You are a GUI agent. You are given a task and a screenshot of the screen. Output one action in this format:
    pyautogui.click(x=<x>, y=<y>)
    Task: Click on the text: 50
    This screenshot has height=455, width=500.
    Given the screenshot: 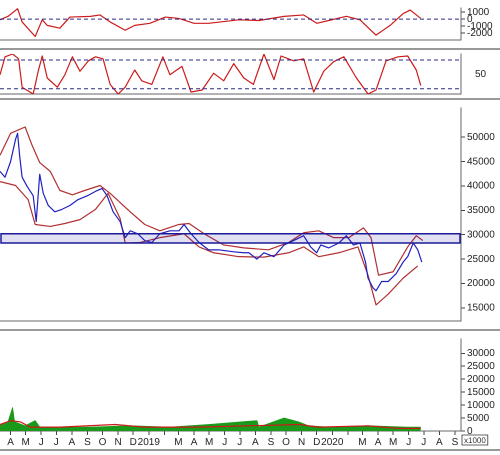 What is the action you would take?
    pyautogui.click(x=481, y=74)
    